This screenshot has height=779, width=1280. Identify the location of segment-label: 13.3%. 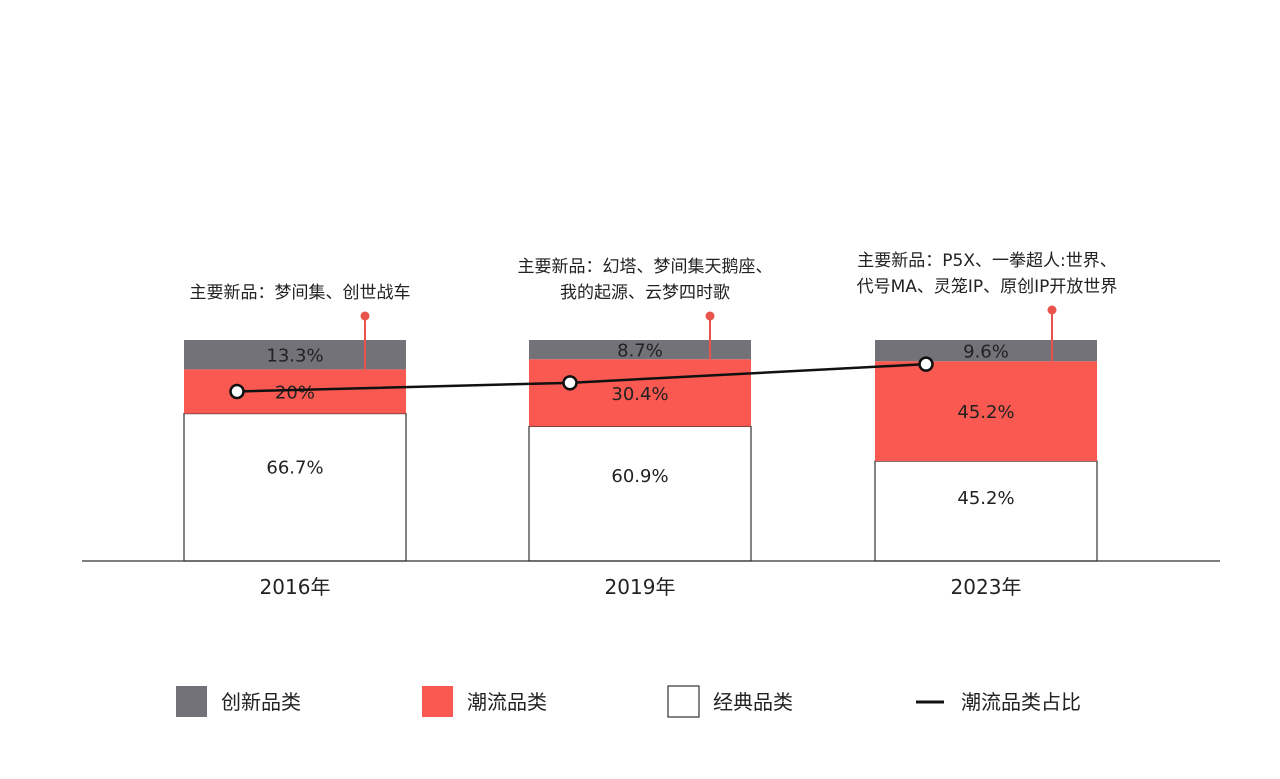
(294, 356).